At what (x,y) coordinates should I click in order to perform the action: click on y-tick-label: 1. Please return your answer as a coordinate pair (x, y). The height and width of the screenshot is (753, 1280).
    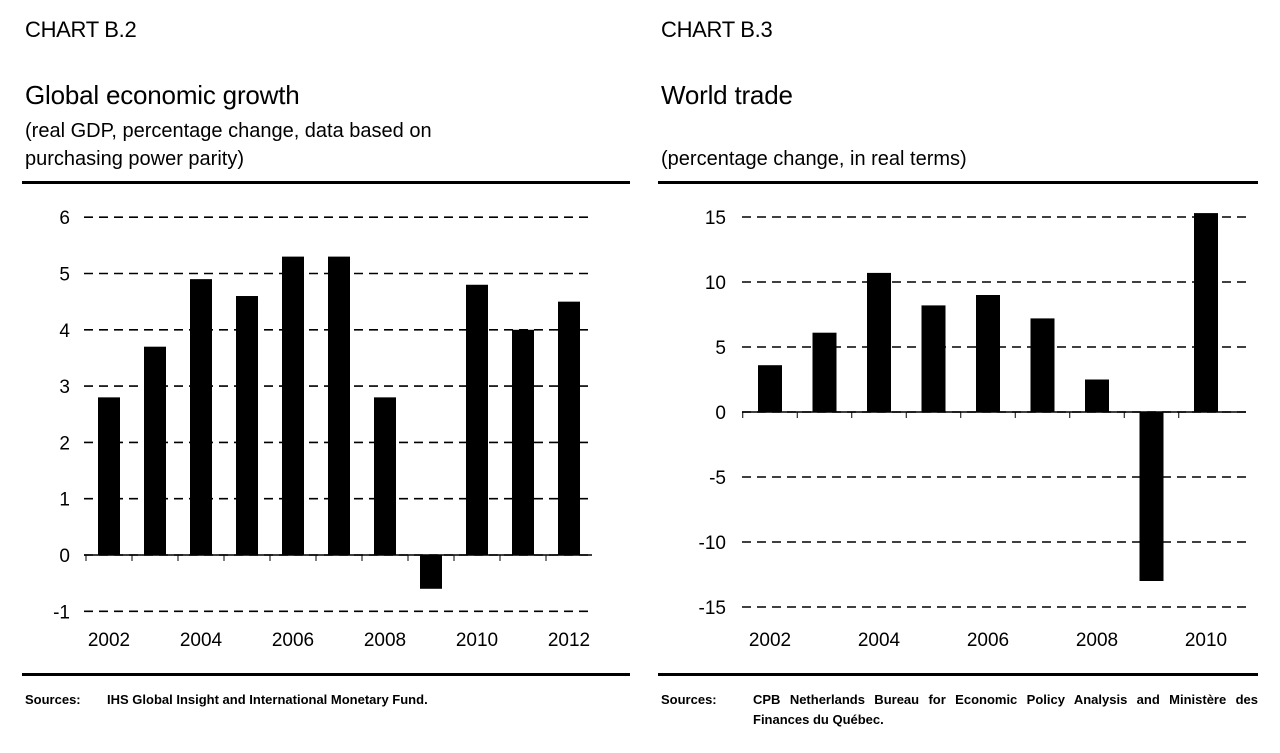
    Looking at the image, I should click on (64, 500).